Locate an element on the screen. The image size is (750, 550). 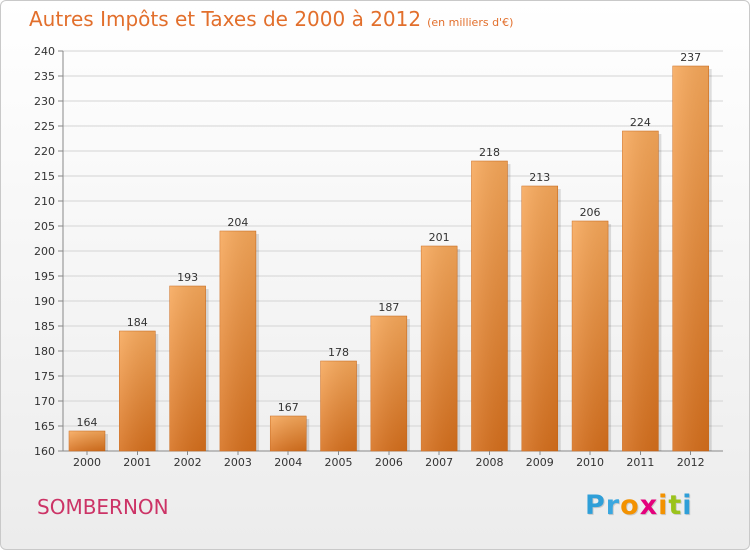
logo-letter: t is located at coordinates (675, 505).